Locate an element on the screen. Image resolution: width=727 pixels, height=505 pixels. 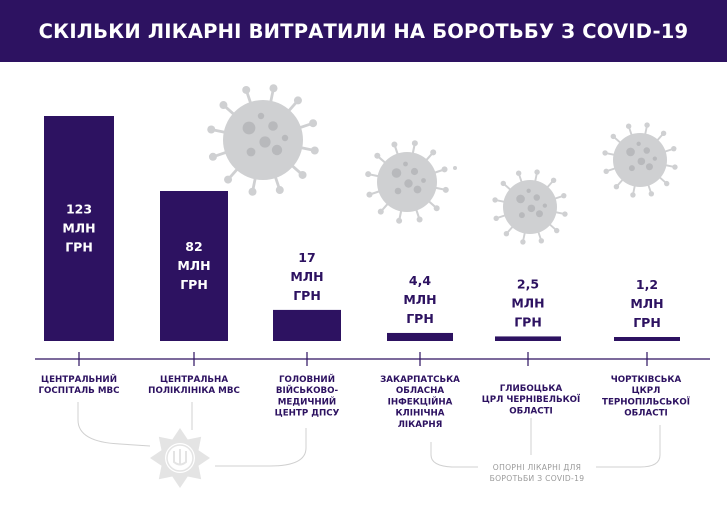
bracket-support-left is located at coordinates (454, 455).